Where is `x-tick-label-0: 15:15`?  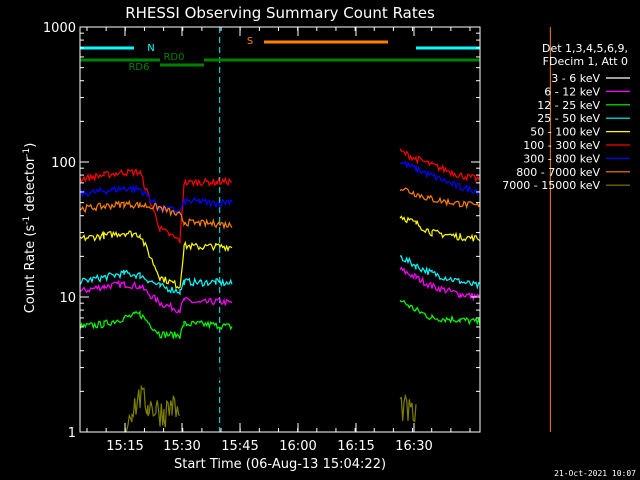 x-tick-label-0: 15:15 is located at coordinates (124, 446).